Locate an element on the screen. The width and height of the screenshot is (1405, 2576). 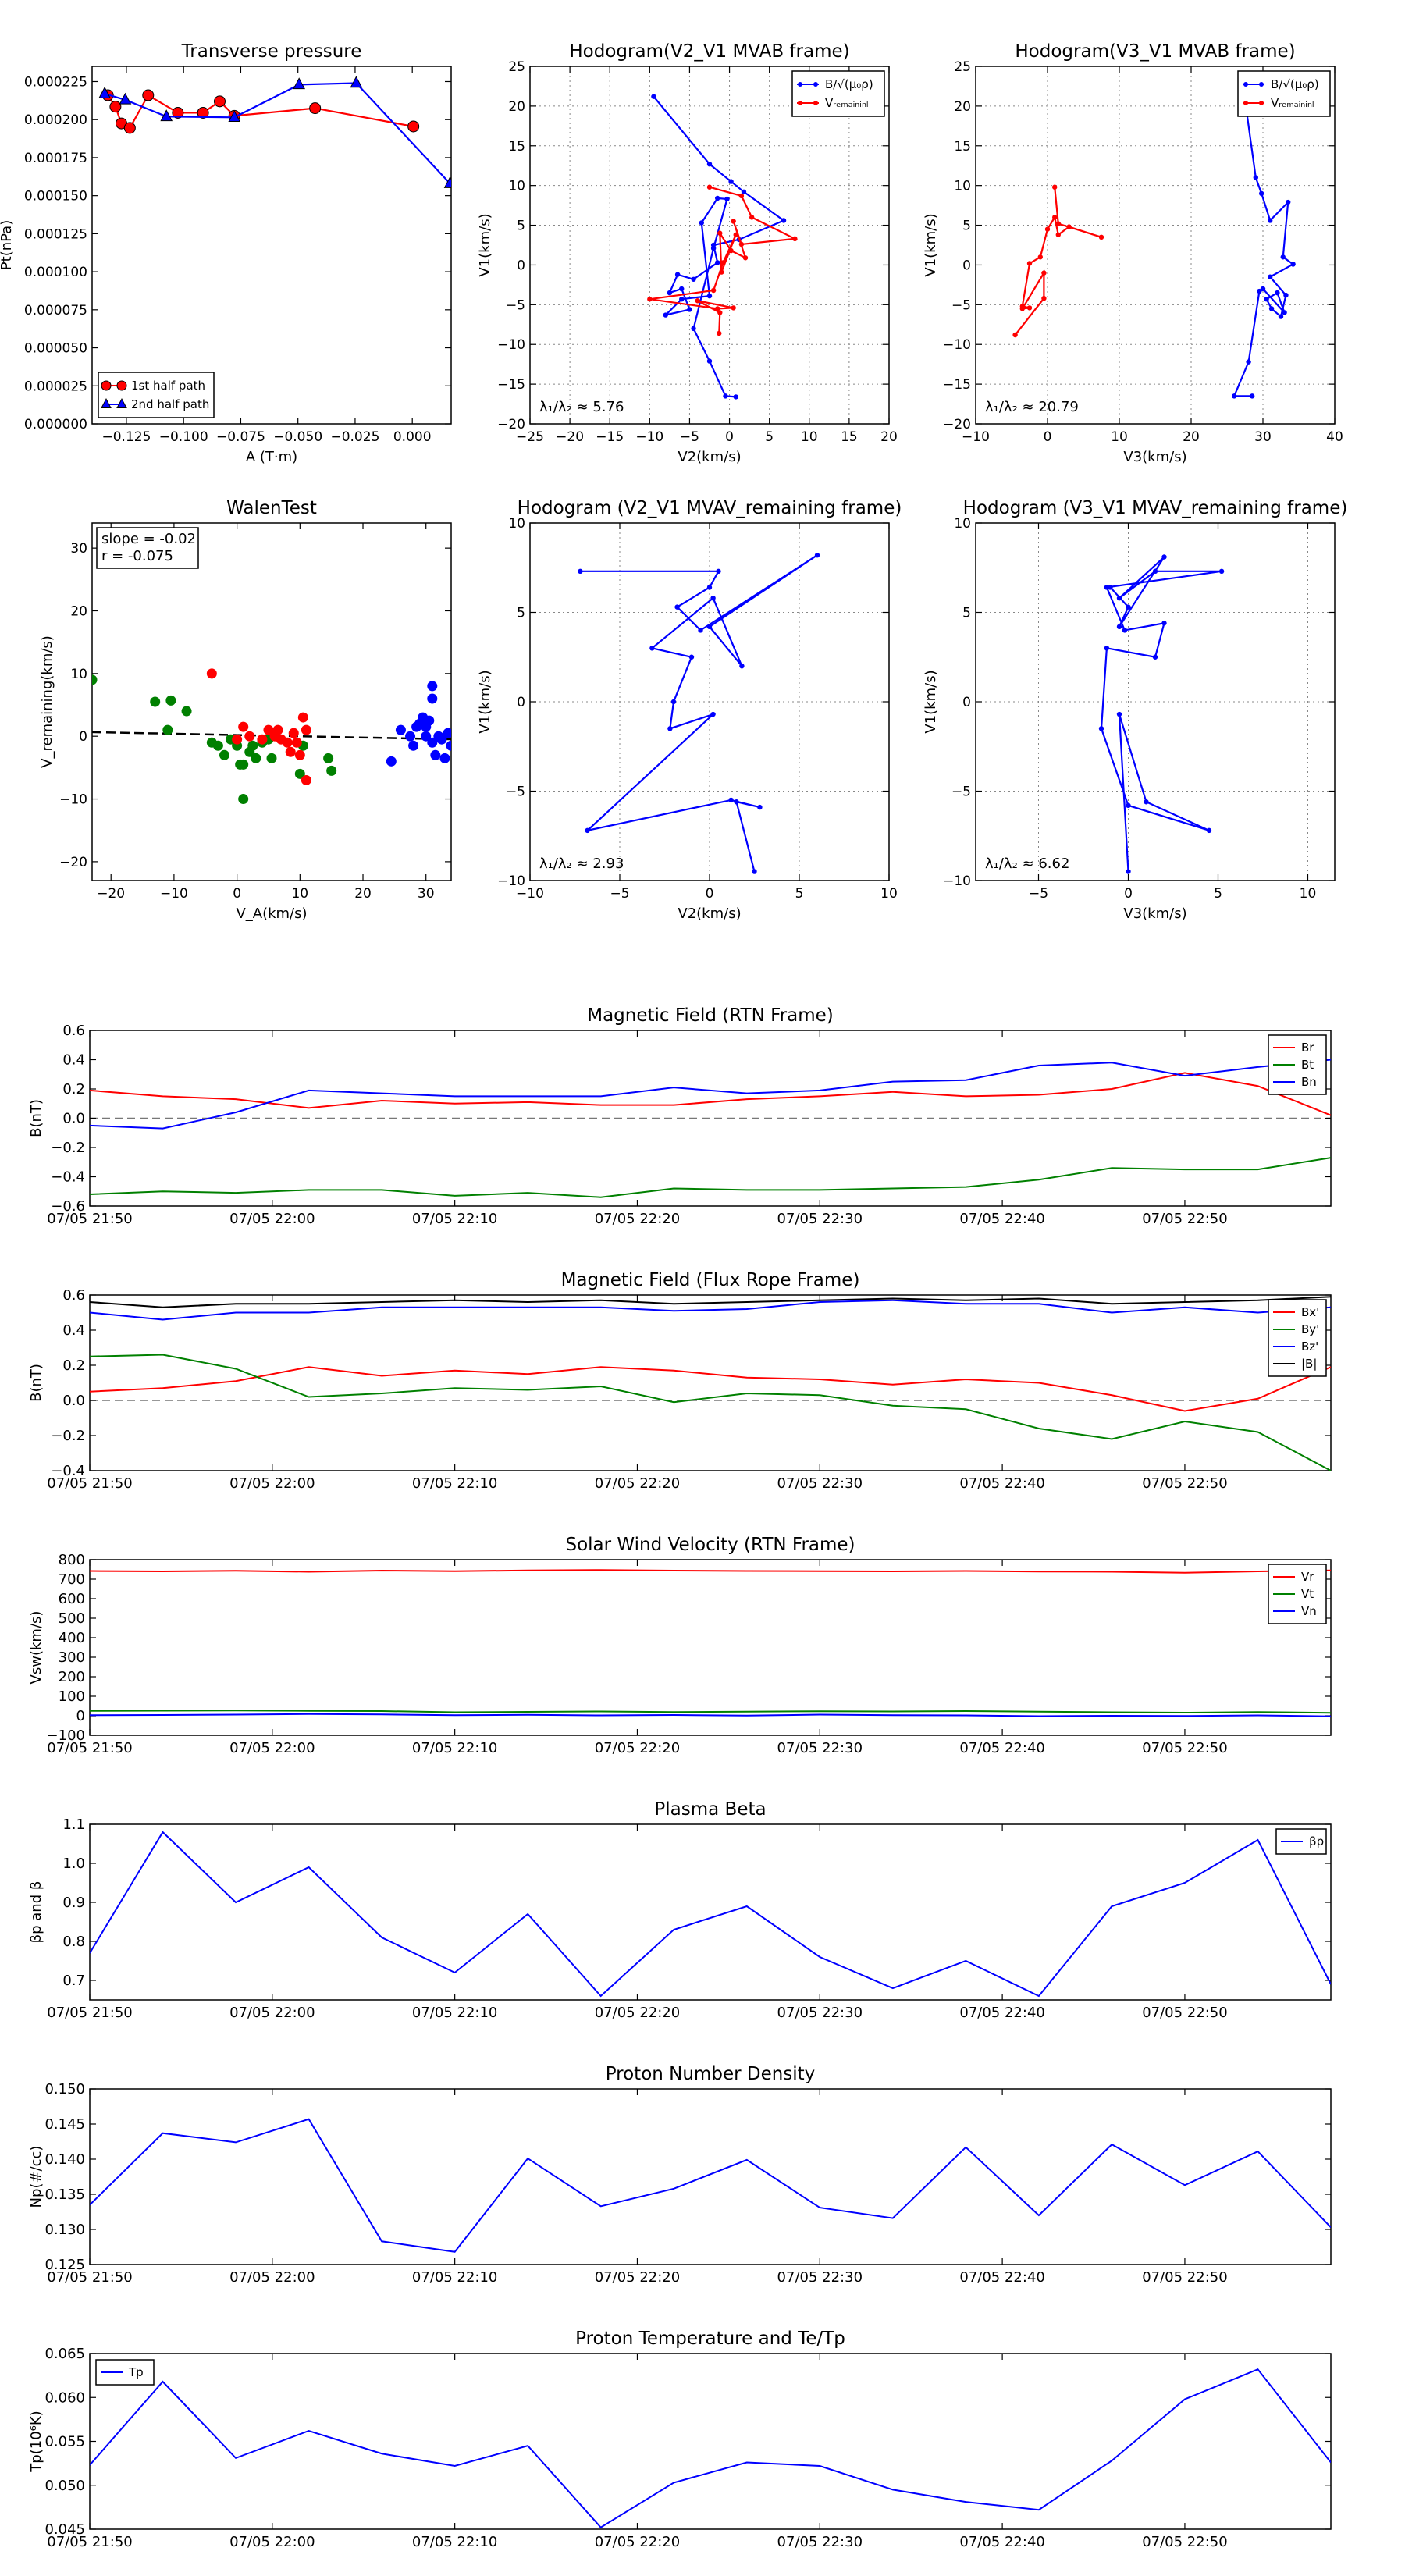
y-axis-label: B(nT) is located at coordinates (36, 1383).